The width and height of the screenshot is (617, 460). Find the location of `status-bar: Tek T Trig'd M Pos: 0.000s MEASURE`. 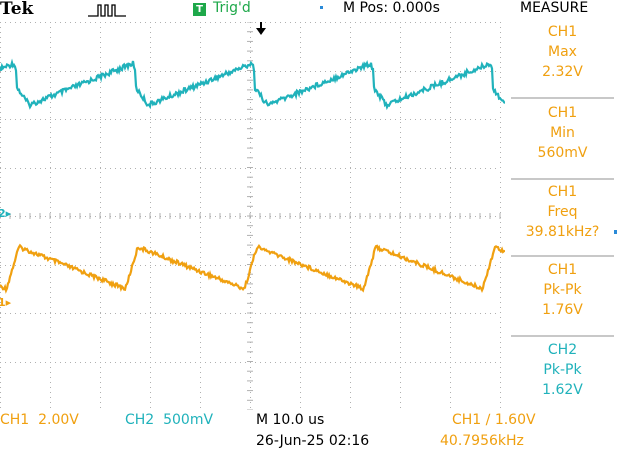

status-bar: Tek T Trig'd M Pos: 0.000s MEASURE is located at coordinates (308, 10).